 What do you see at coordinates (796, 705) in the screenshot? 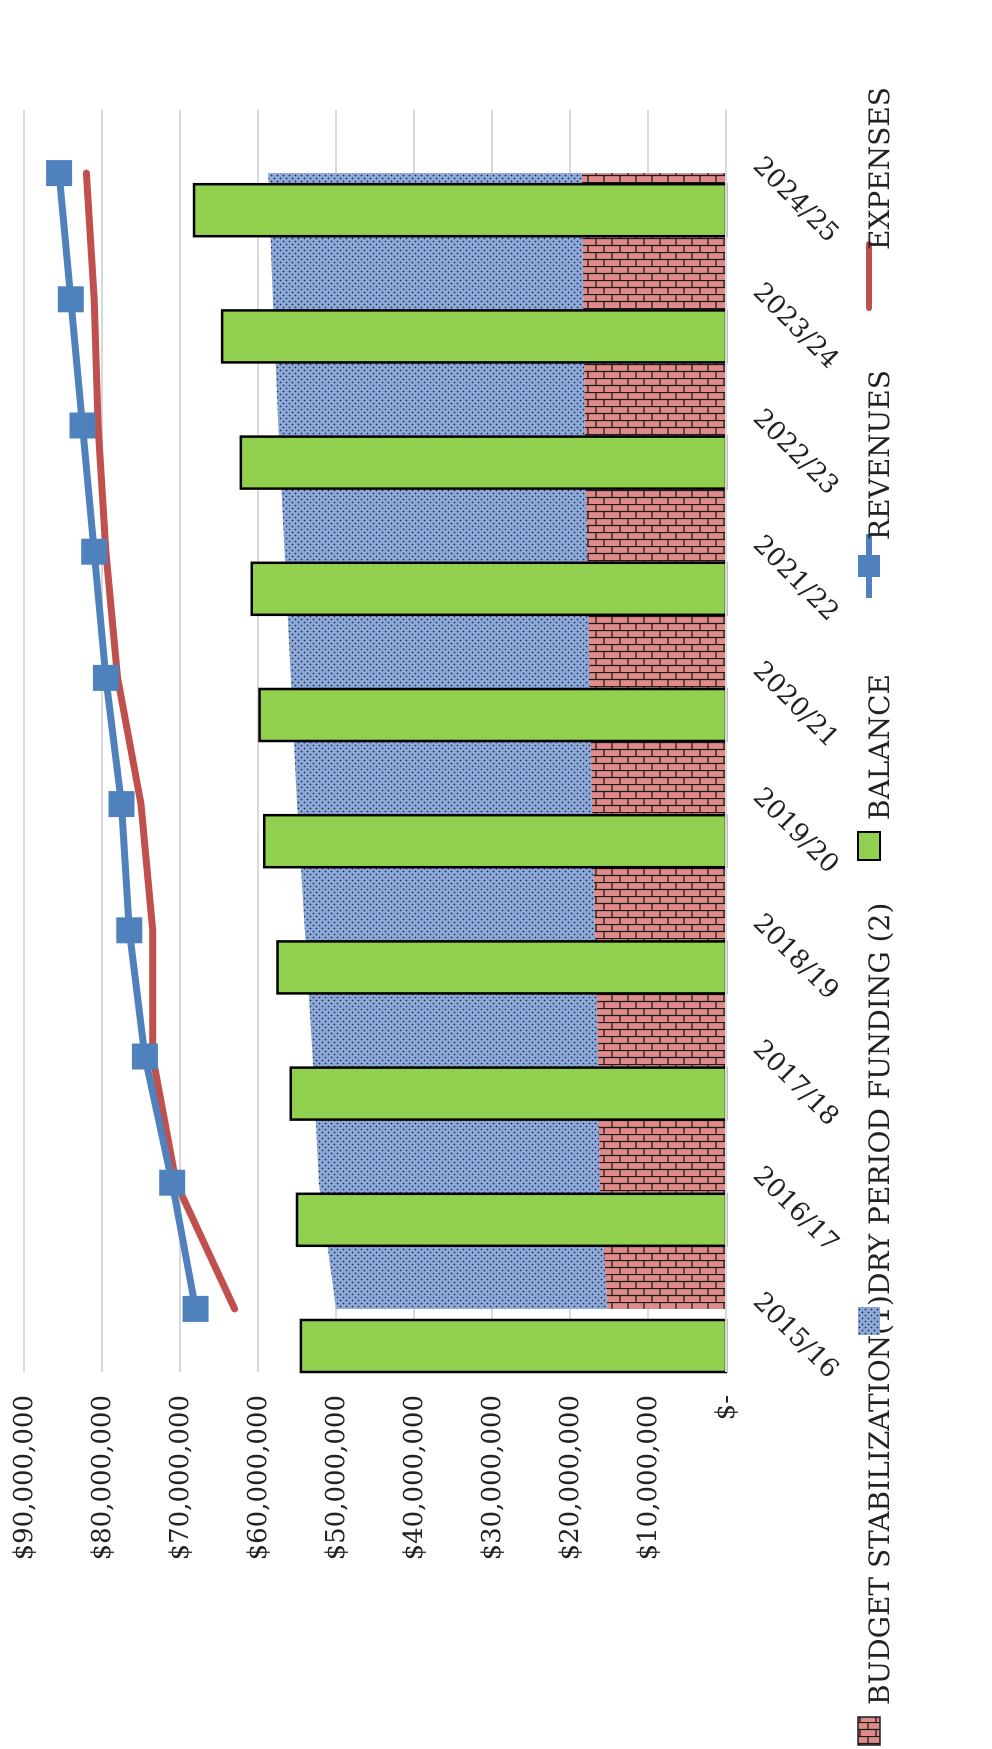
I see `x-tick-label: 2020/21` at bounding box center [796, 705].